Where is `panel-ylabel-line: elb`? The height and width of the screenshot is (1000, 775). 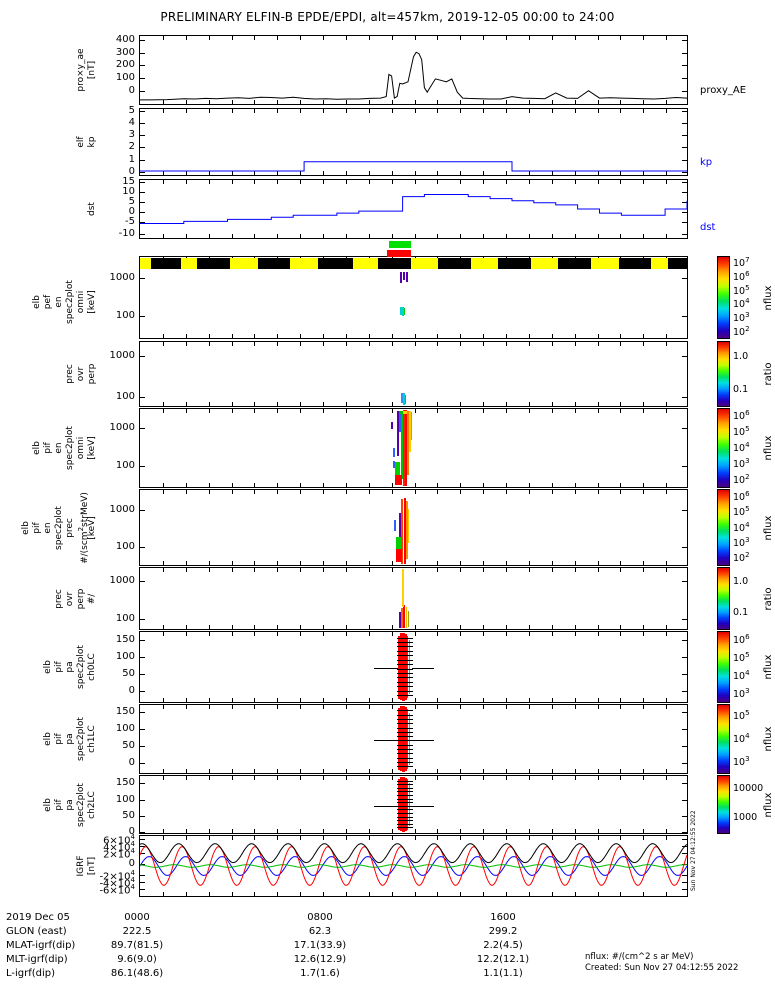 panel-ylabel-line: elb is located at coordinates (48, 667).